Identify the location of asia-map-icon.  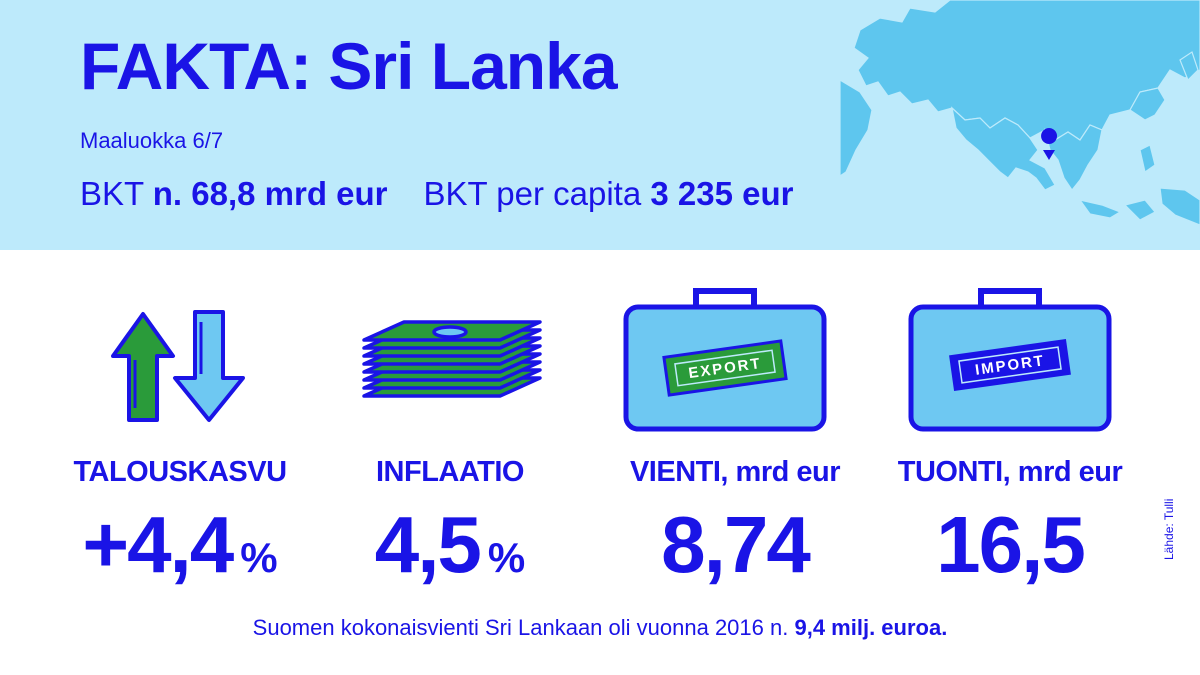
(1020, 113).